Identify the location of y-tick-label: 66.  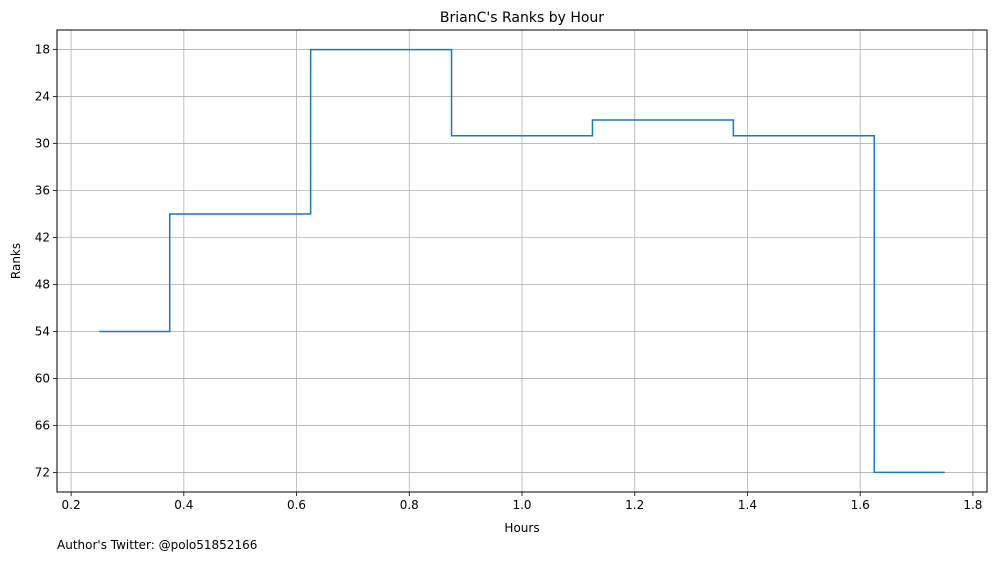
(42, 425).